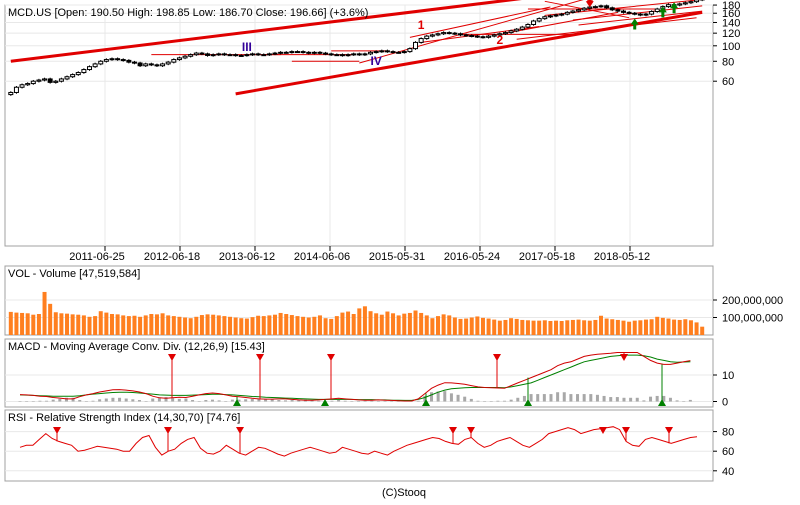 This screenshot has height=505, width=800. I want to click on volume-y-tick-label: 200,000,000, so click(752, 301).